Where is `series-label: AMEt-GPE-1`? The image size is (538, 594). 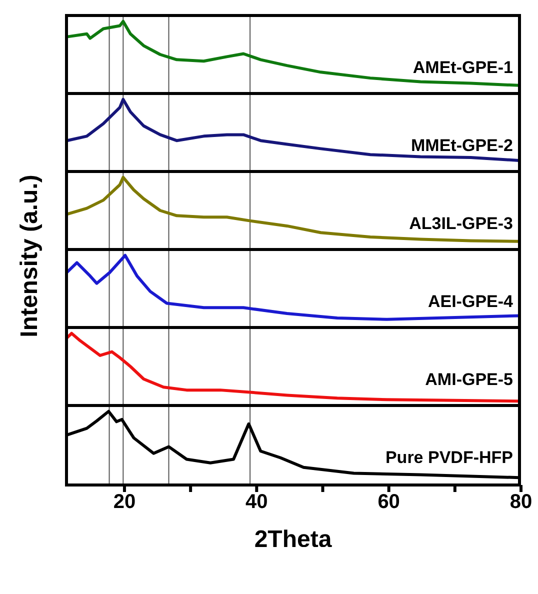
series-label: AMEt-GPE-1 is located at coordinates (462, 68).